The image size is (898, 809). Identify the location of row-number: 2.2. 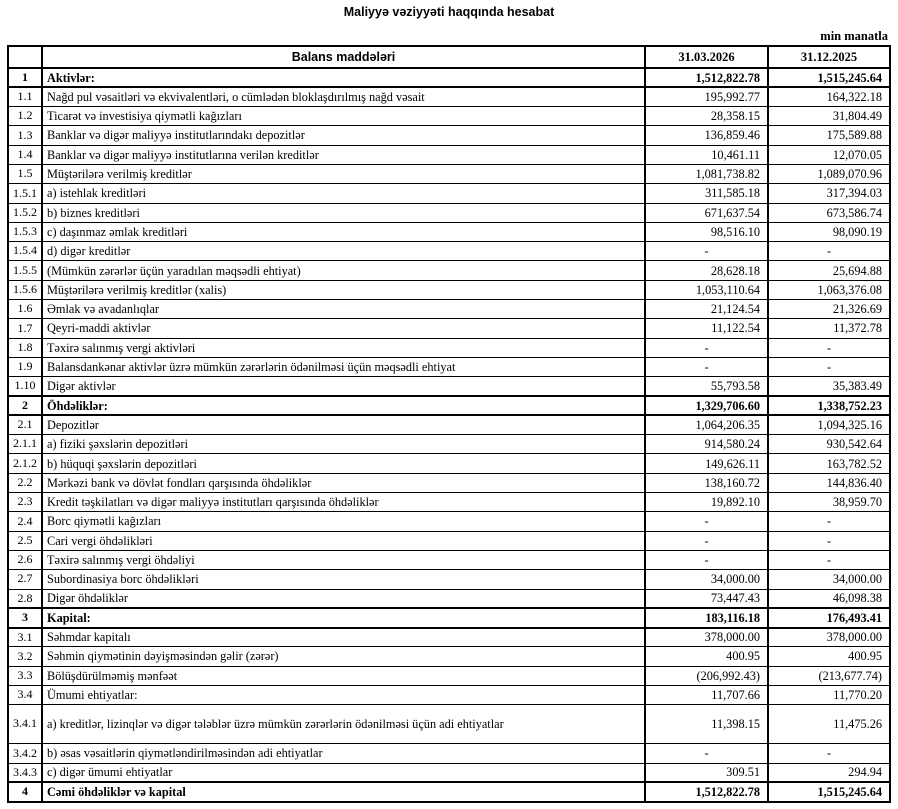
(25, 483).